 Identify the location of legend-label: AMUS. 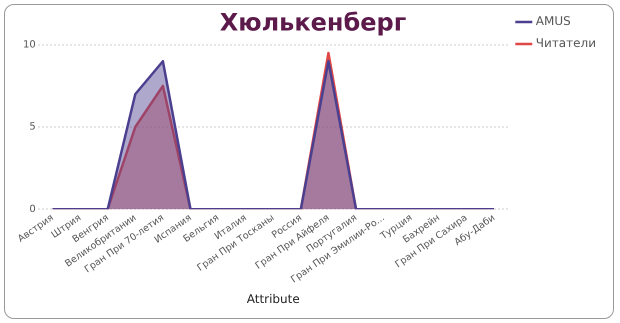
(553, 21).